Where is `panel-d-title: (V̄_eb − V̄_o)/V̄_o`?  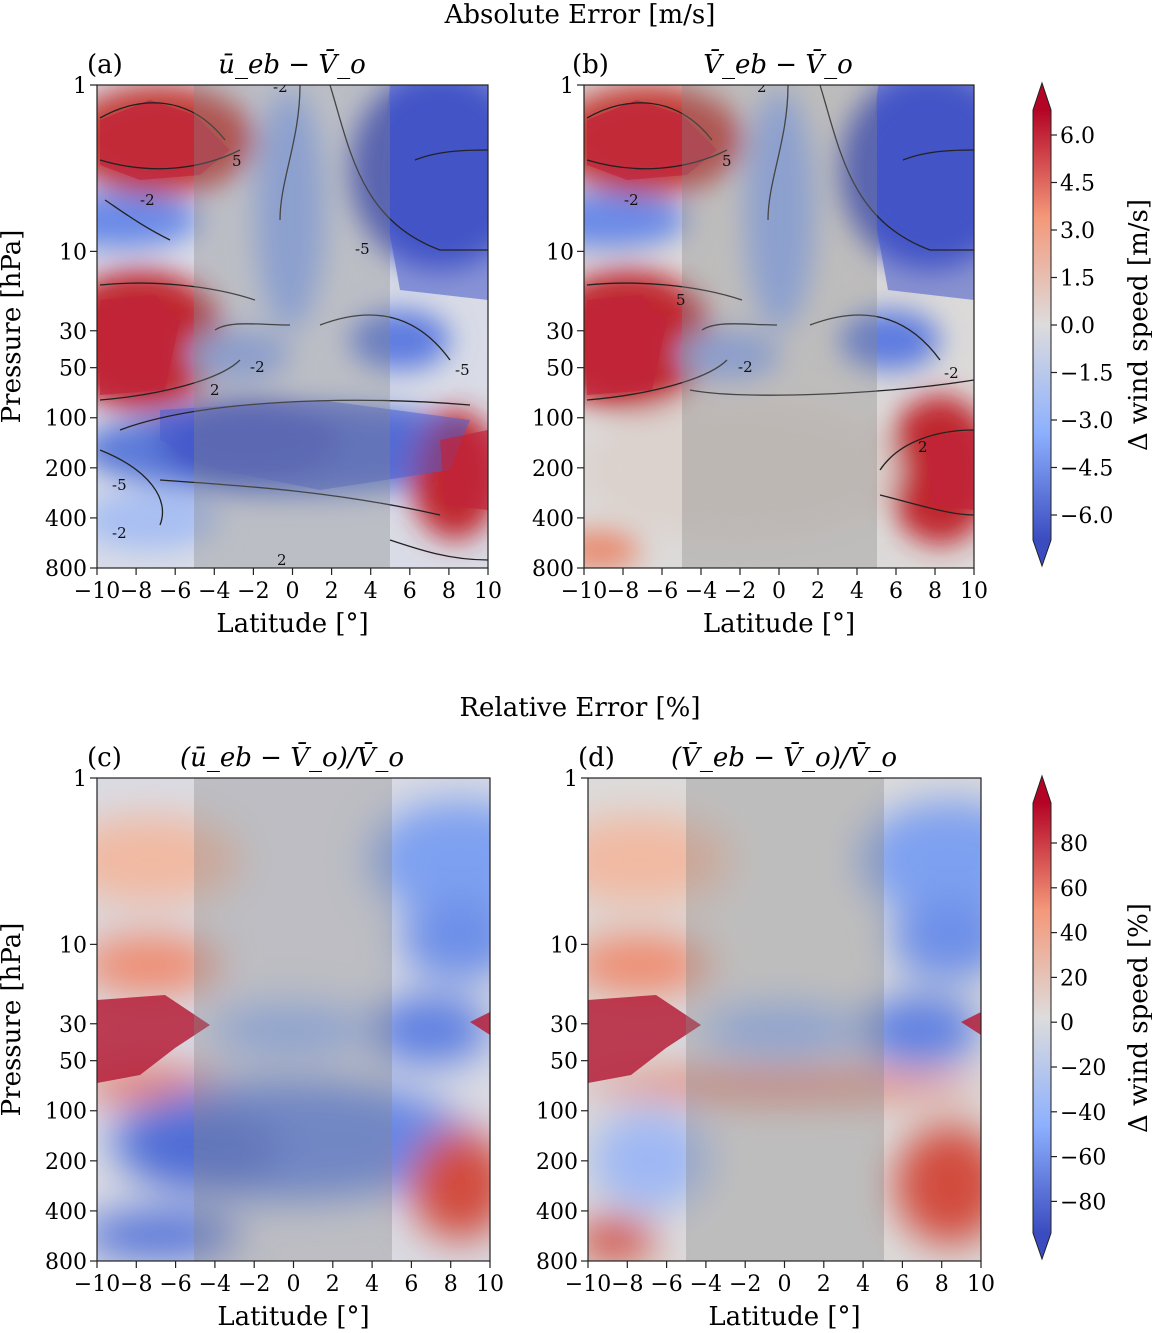
panel-d-title: (V̄_eb − V̄_o)/V̄_o is located at coordinates (784, 757).